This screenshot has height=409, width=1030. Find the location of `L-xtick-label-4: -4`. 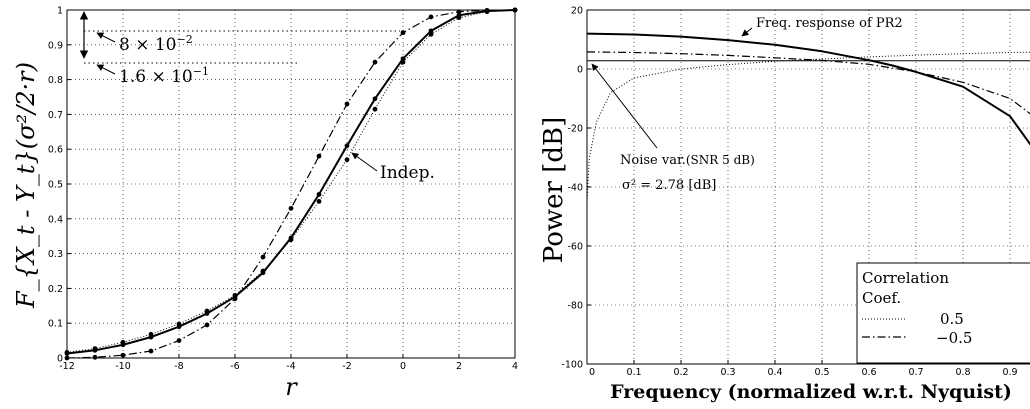

L-xtick-label-4: -4 is located at coordinates (290, 366).